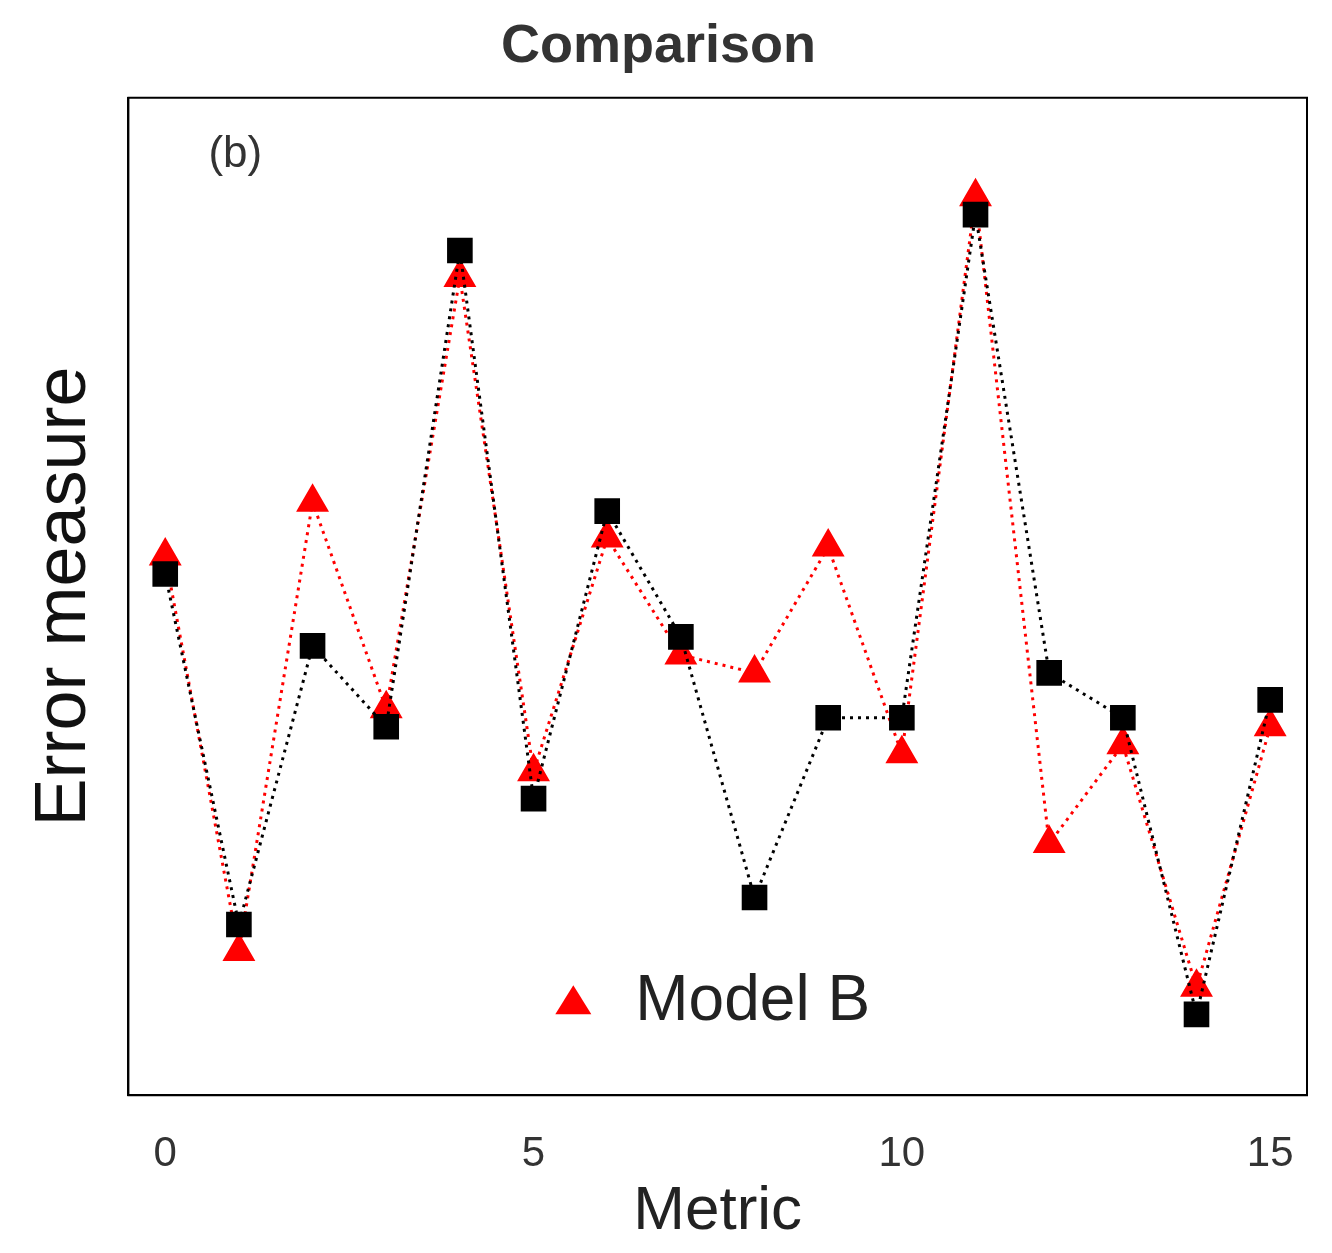  What do you see at coordinates (718, 1207) in the screenshot?
I see `x-axis-title: Metric` at bounding box center [718, 1207].